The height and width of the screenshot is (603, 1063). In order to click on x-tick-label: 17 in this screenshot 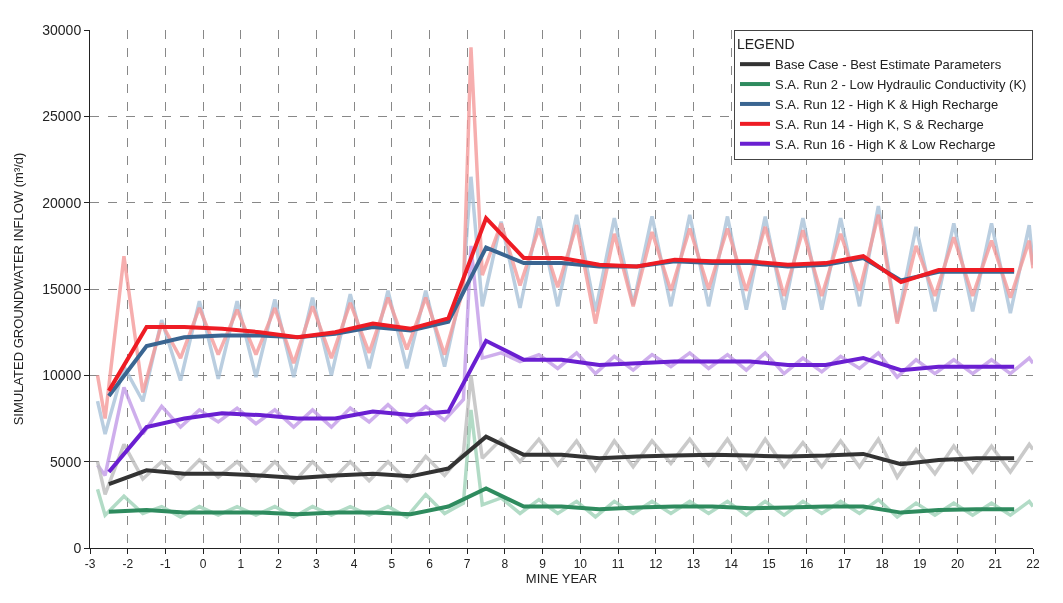, I will do `click(844, 564)`.